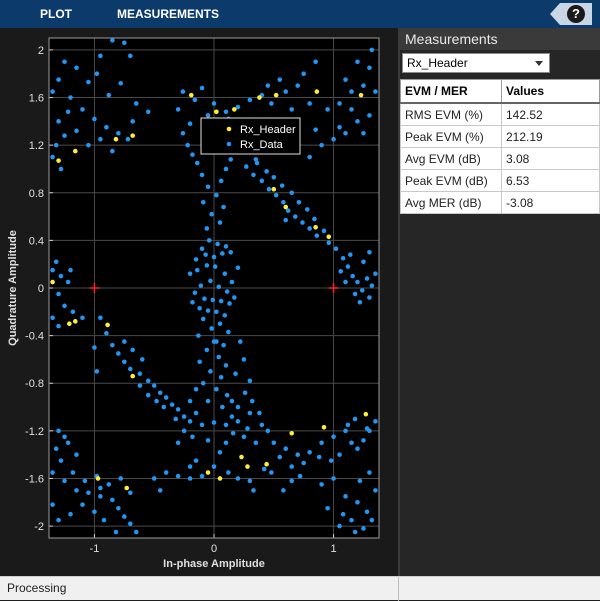  What do you see at coordinates (539, 63) in the screenshot?
I see `chevron-down-icon` at bounding box center [539, 63].